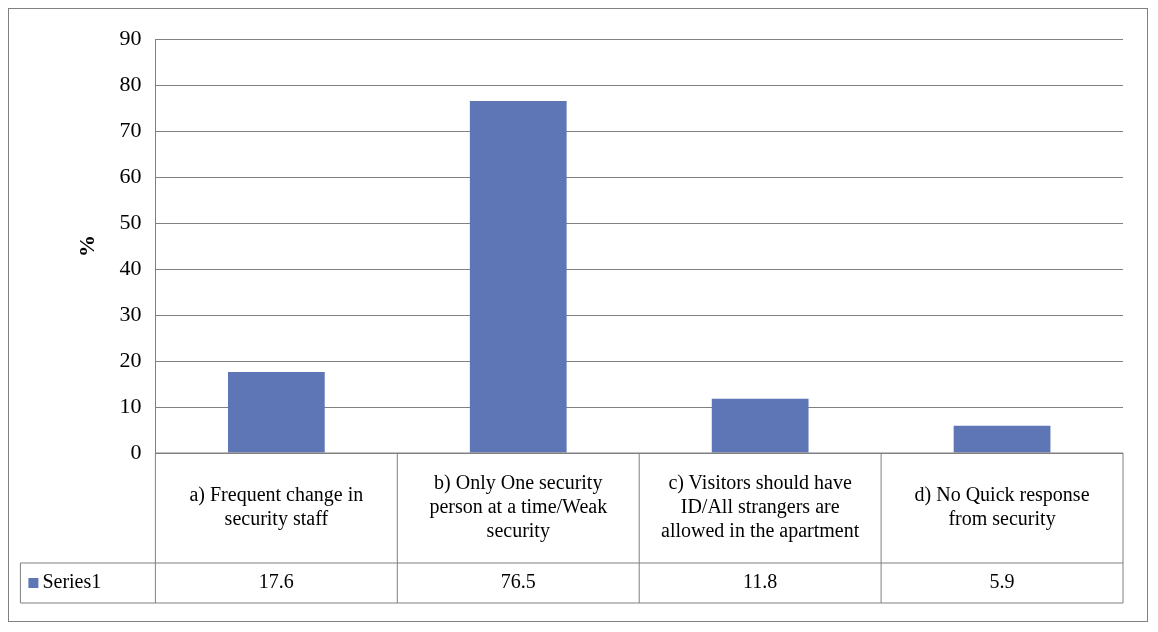 This screenshot has width=1158, height=632. Describe the element at coordinates (130, 359) in the screenshot. I see `y-tick-label: 20` at that location.